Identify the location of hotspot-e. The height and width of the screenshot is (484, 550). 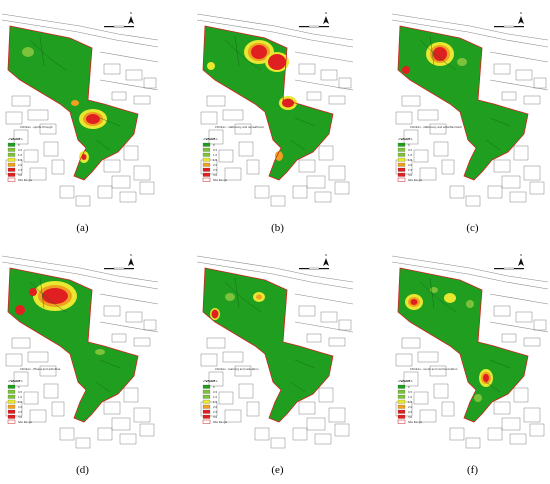
(237, 306).